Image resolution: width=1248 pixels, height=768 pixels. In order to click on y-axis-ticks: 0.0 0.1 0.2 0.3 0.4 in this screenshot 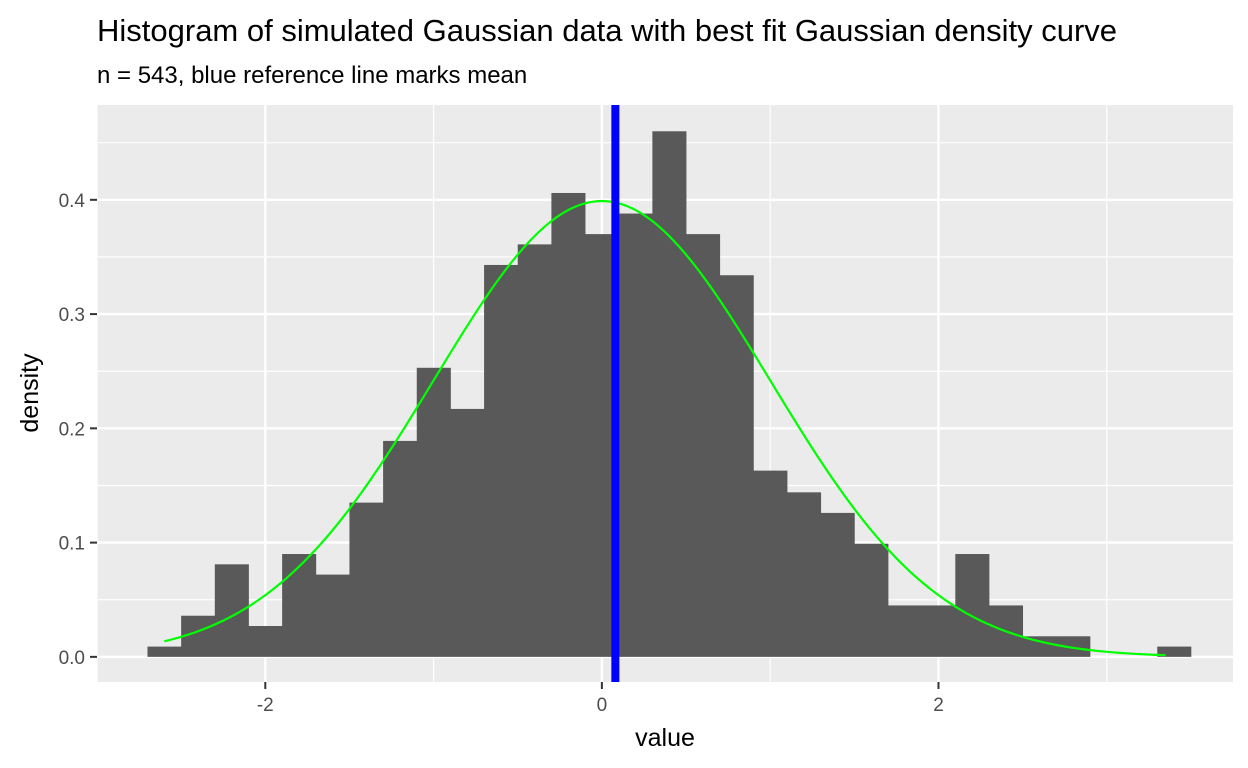, I will do `click(78, 430)`.